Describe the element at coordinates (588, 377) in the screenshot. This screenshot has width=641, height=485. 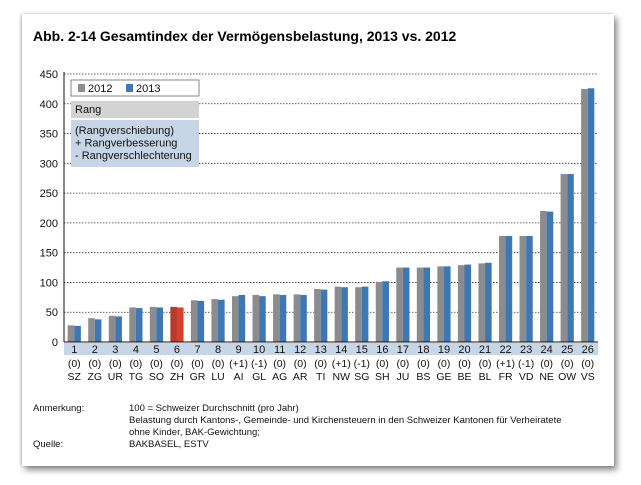
I see `category-label: VS` at that location.